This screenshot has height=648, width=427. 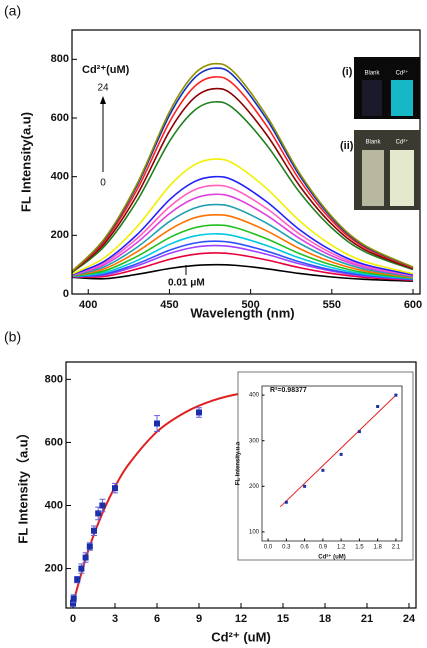 I want to click on annotation: 0, so click(x=103, y=183).